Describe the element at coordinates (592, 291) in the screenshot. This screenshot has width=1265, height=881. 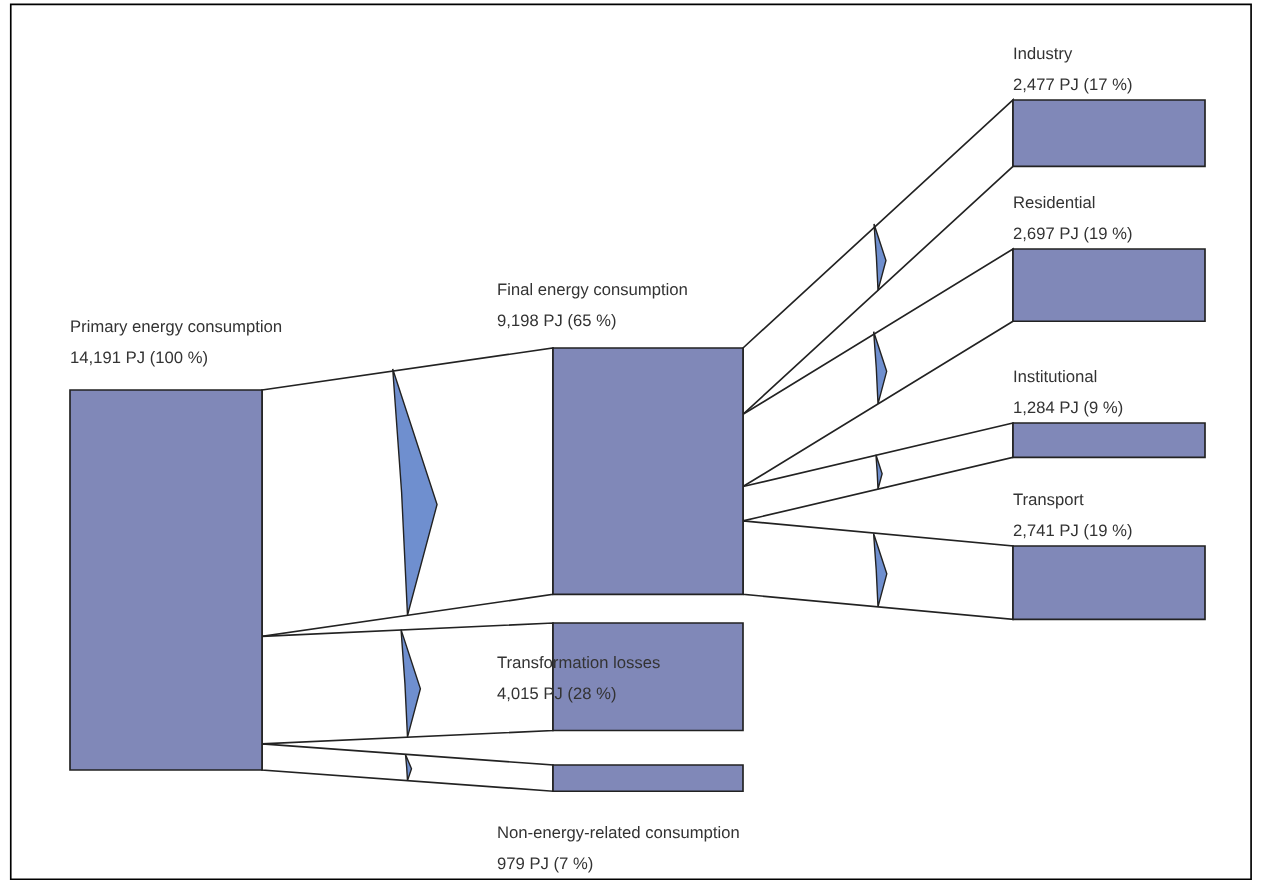
I see `category-label: Final energy consumption` at that location.